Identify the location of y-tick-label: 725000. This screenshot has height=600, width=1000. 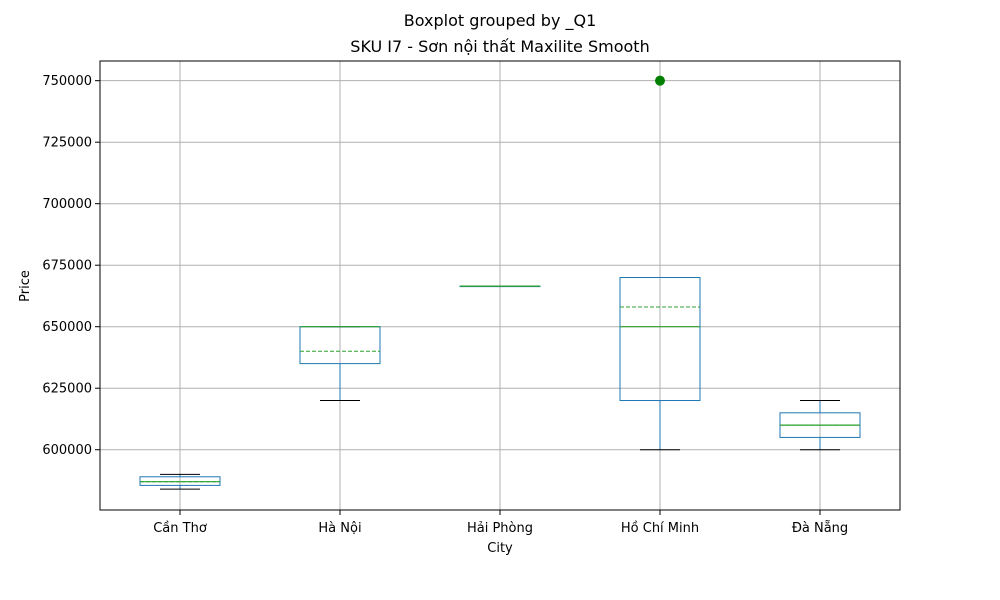
(67, 143).